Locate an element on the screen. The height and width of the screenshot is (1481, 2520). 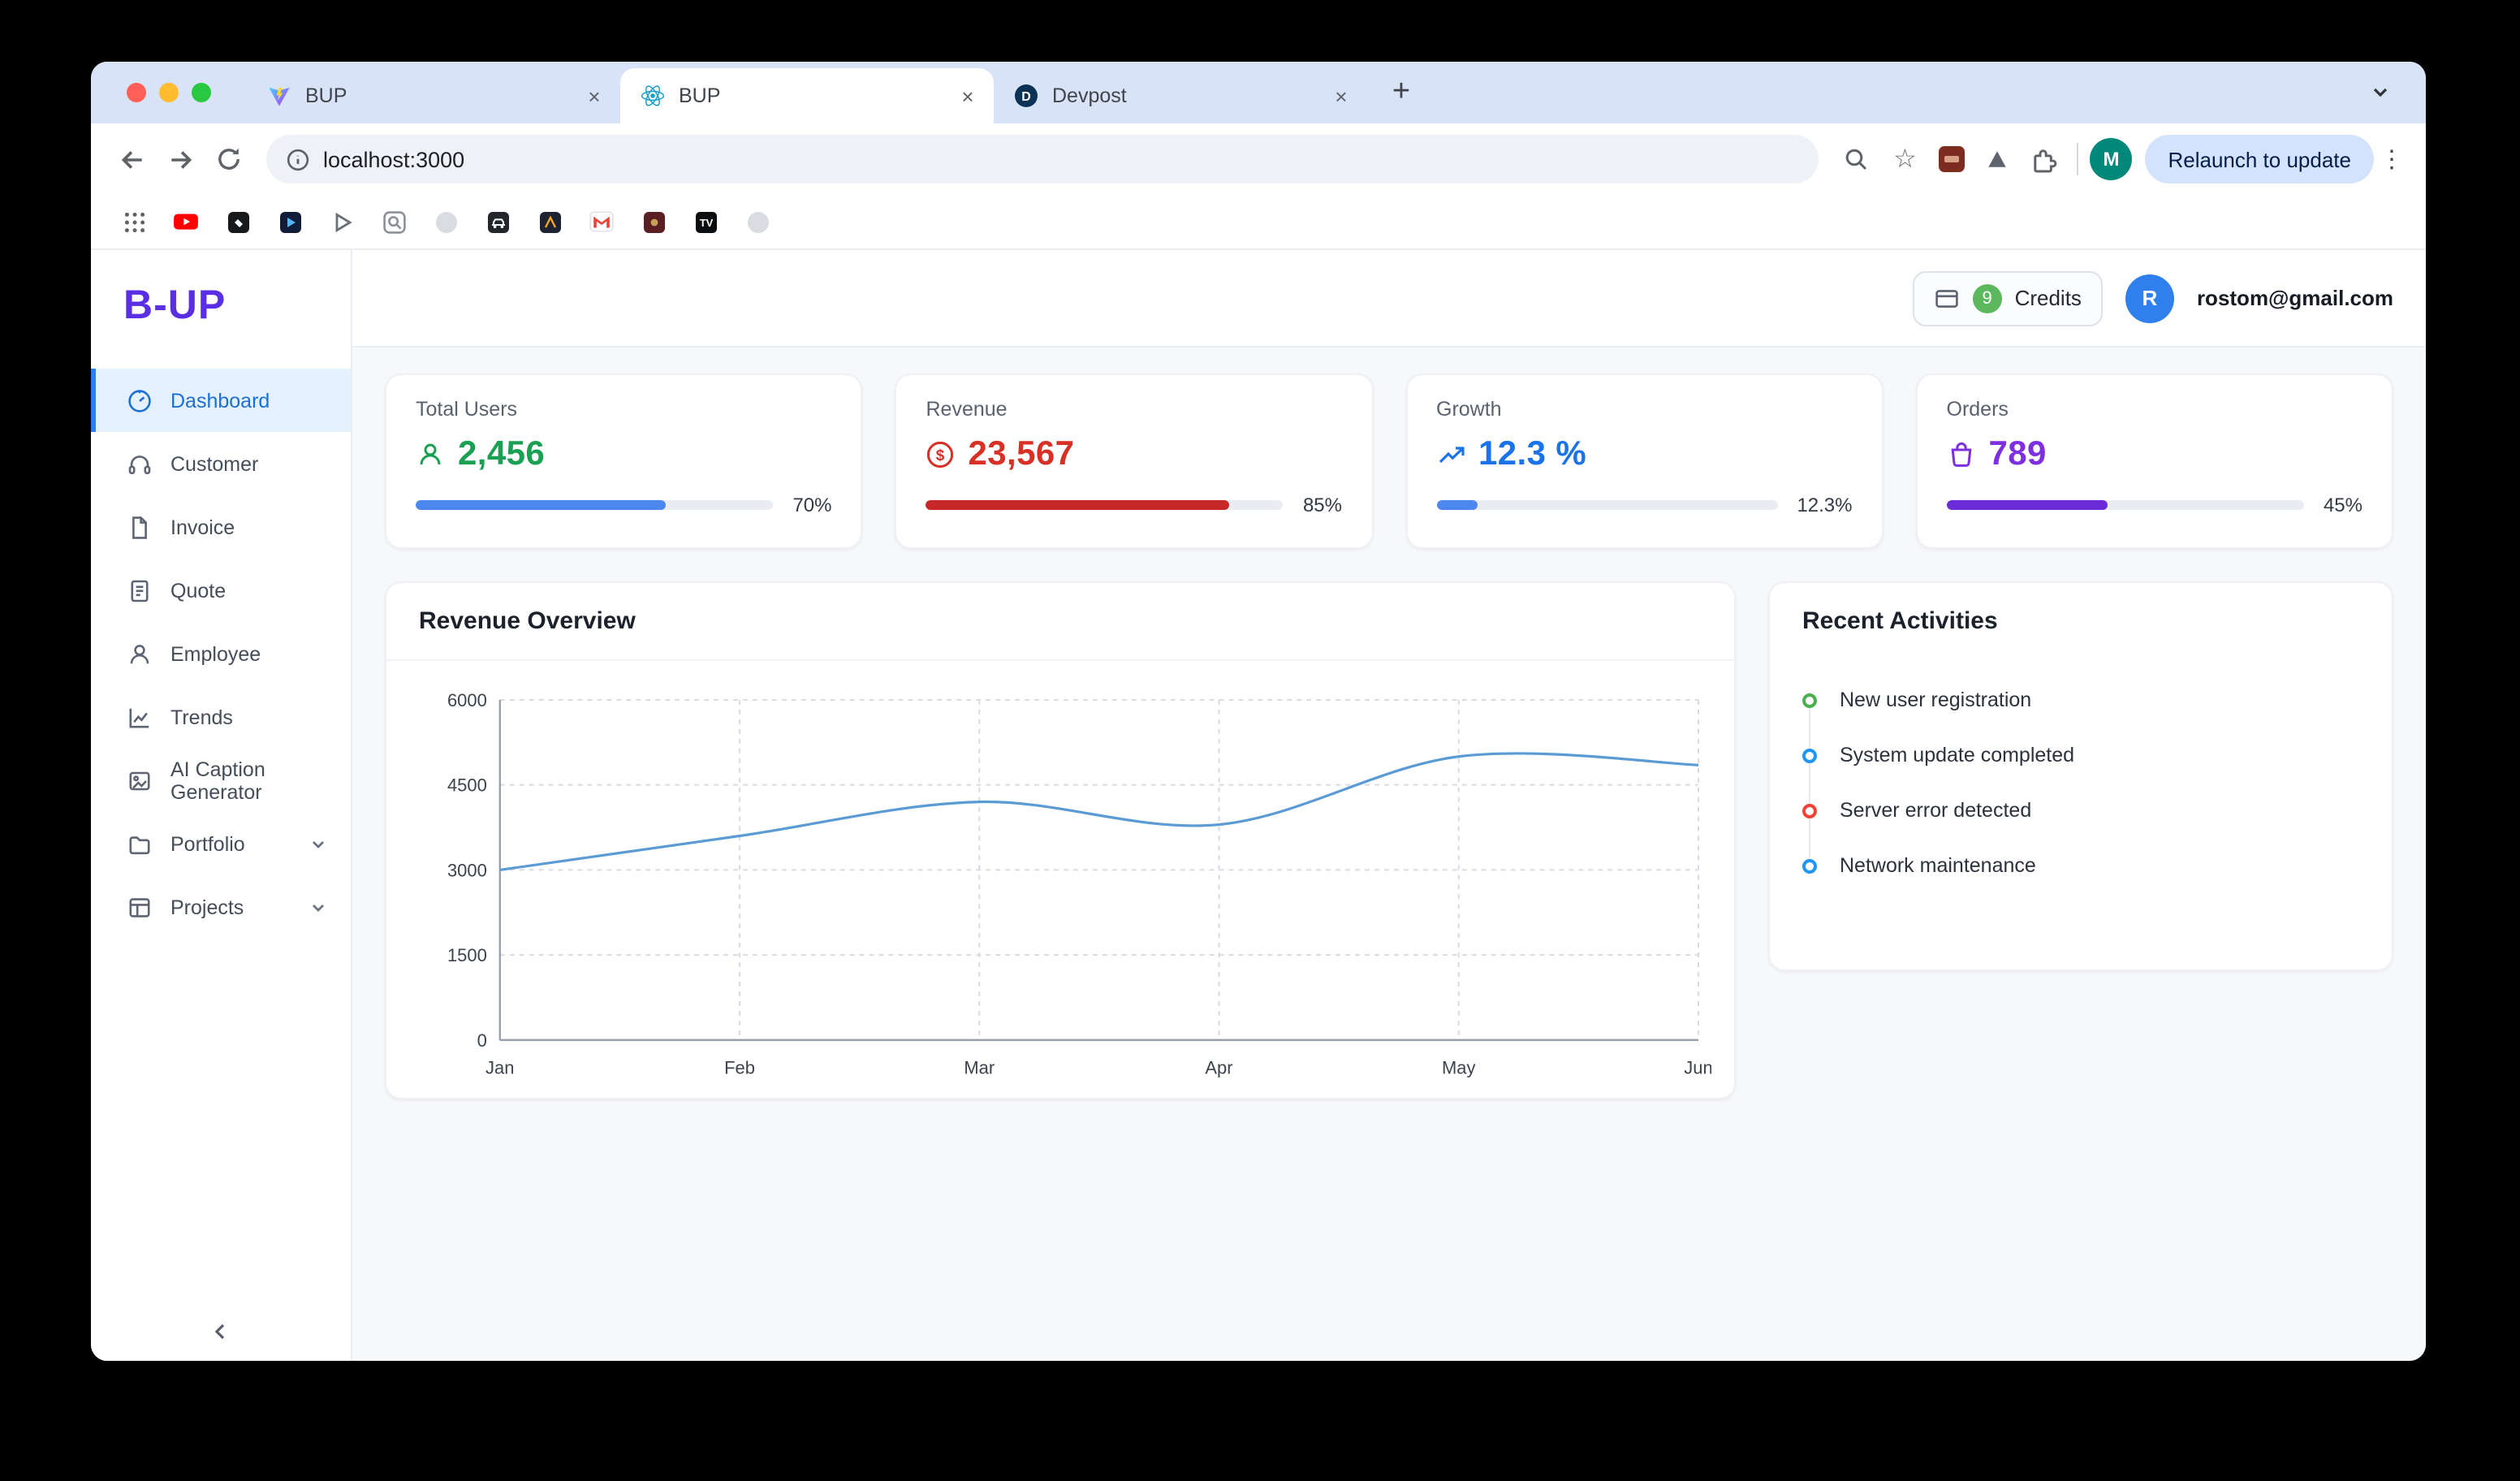
gmail-icon is located at coordinates (601, 222).